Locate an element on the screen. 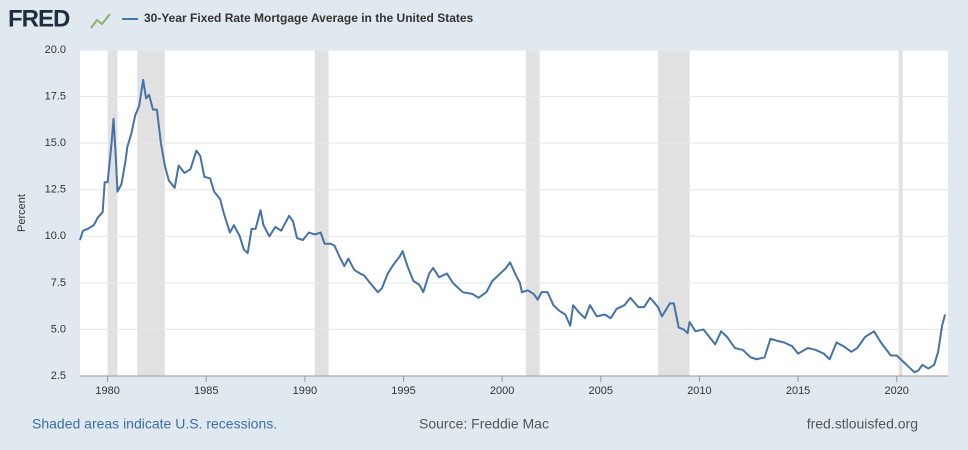 This screenshot has width=968, height=450. y-tick-label: 5.0 is located at coordinates (58, 329).